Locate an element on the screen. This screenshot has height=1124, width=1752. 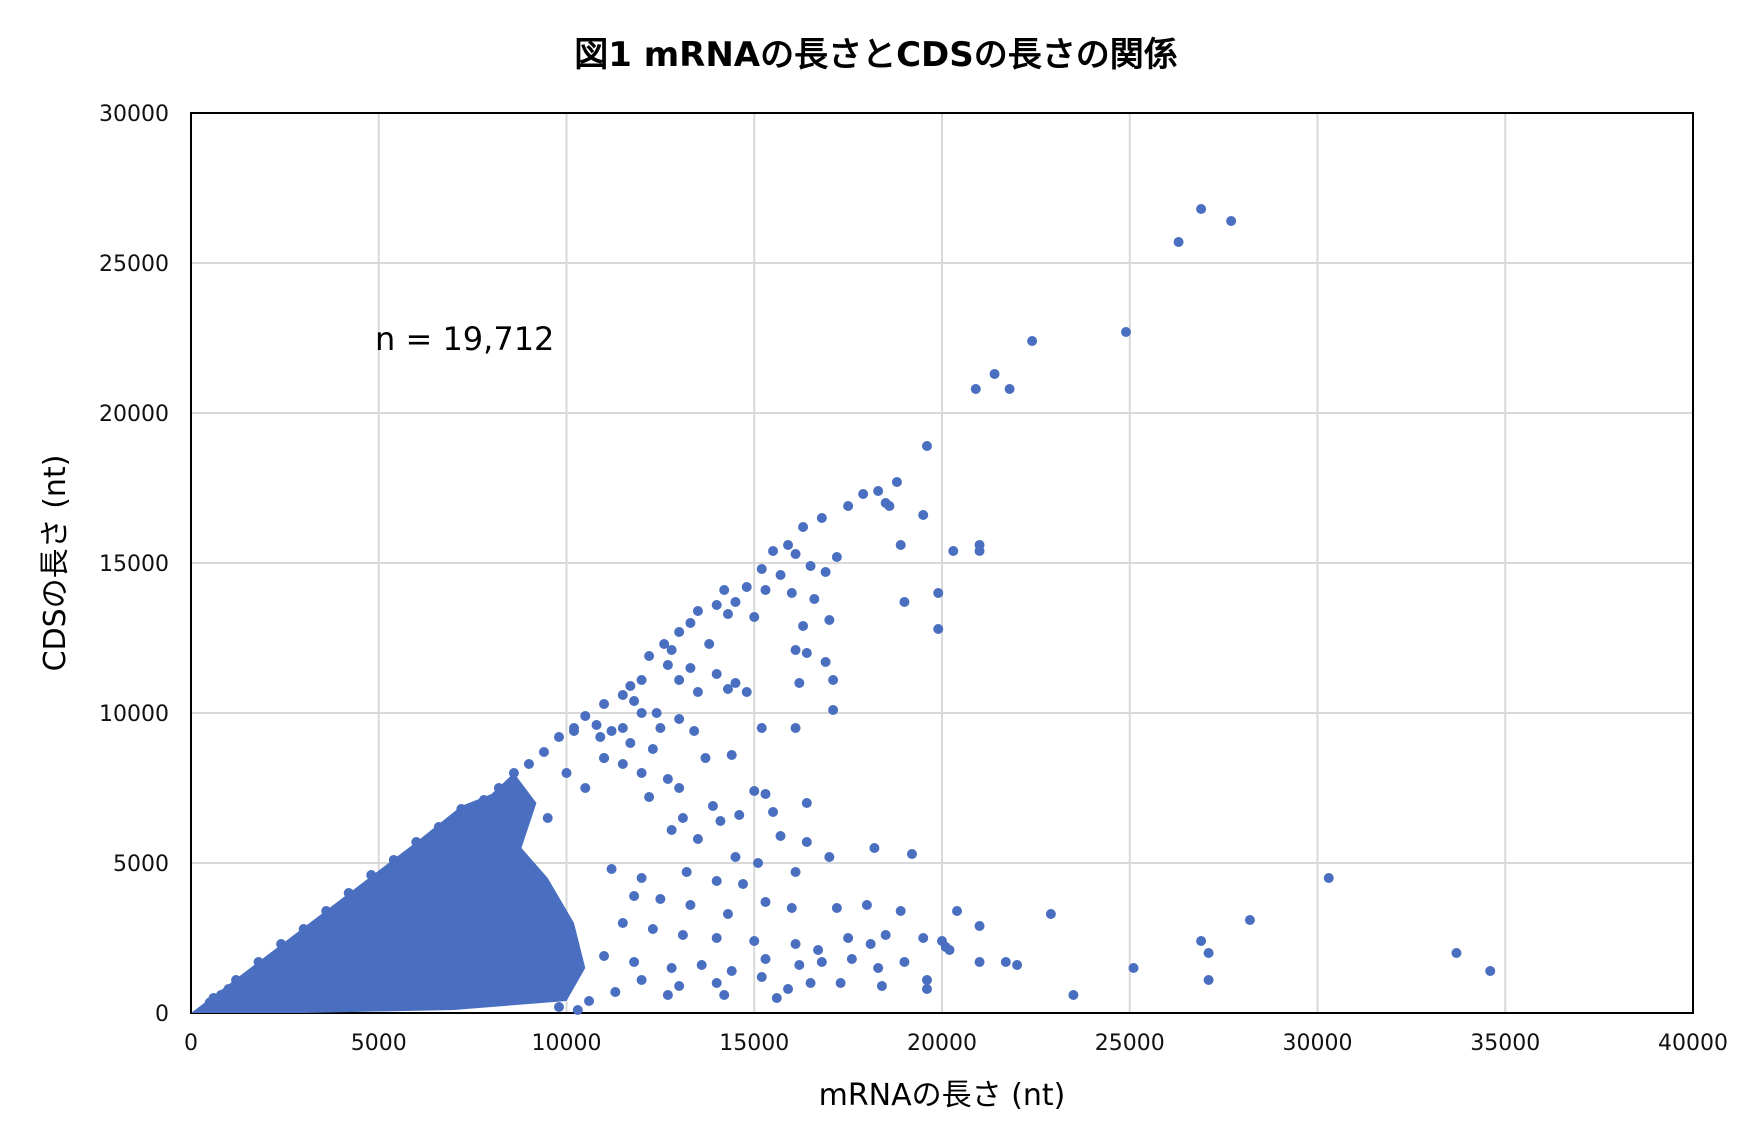
y-axis-title: CDSの長さ (nt) is located at coordinates (55, 563).